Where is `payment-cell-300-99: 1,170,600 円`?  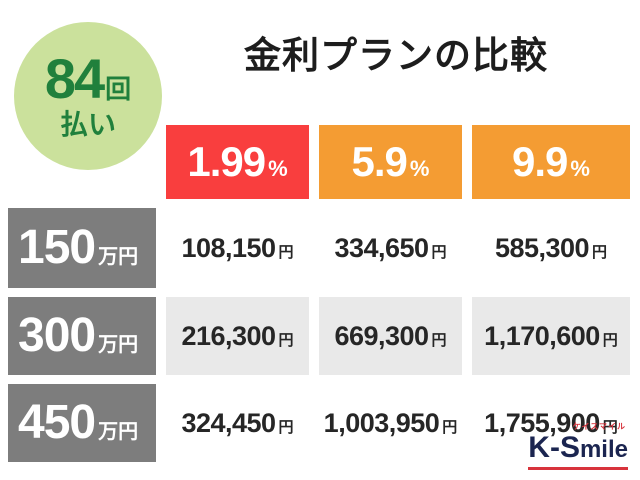
payment-cell-300-99: 1,170,600 円 is located at coordinates (551, 336).